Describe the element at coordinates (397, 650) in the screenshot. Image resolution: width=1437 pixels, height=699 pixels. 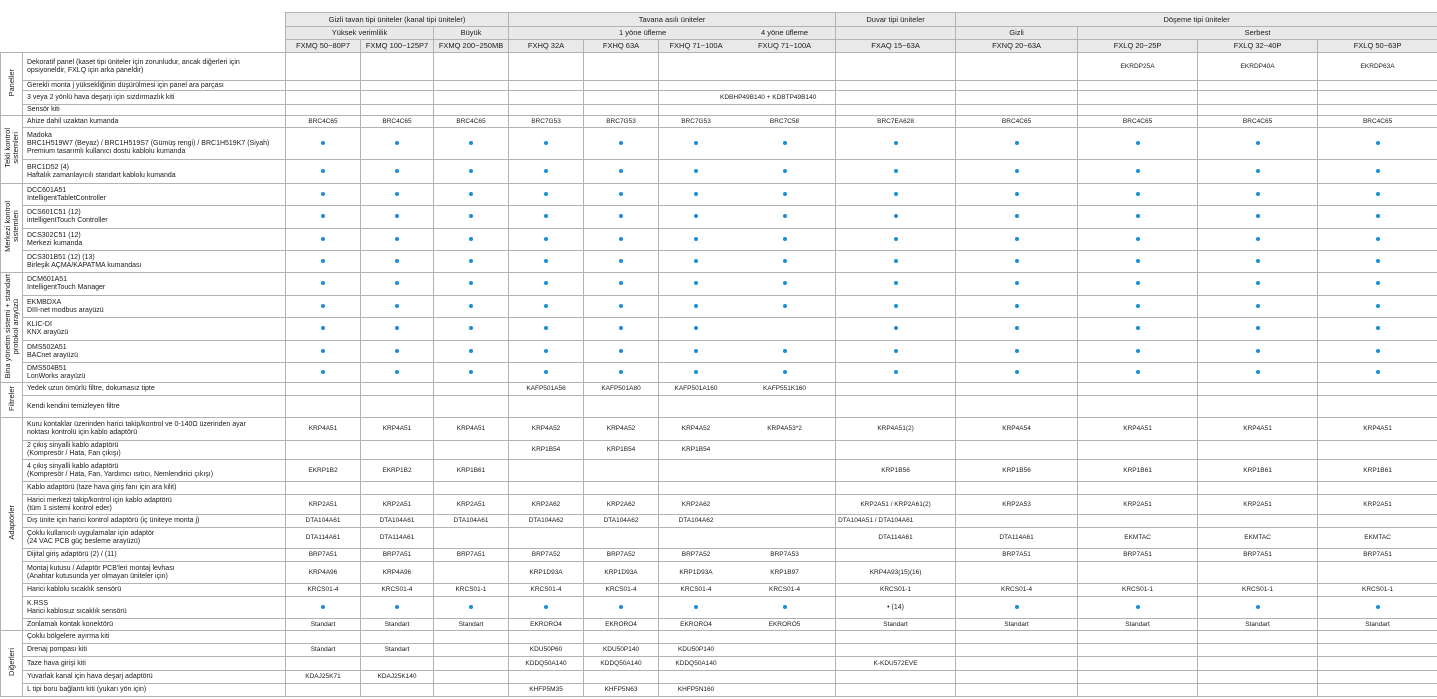
I see `value-cell: Standart` at that location.